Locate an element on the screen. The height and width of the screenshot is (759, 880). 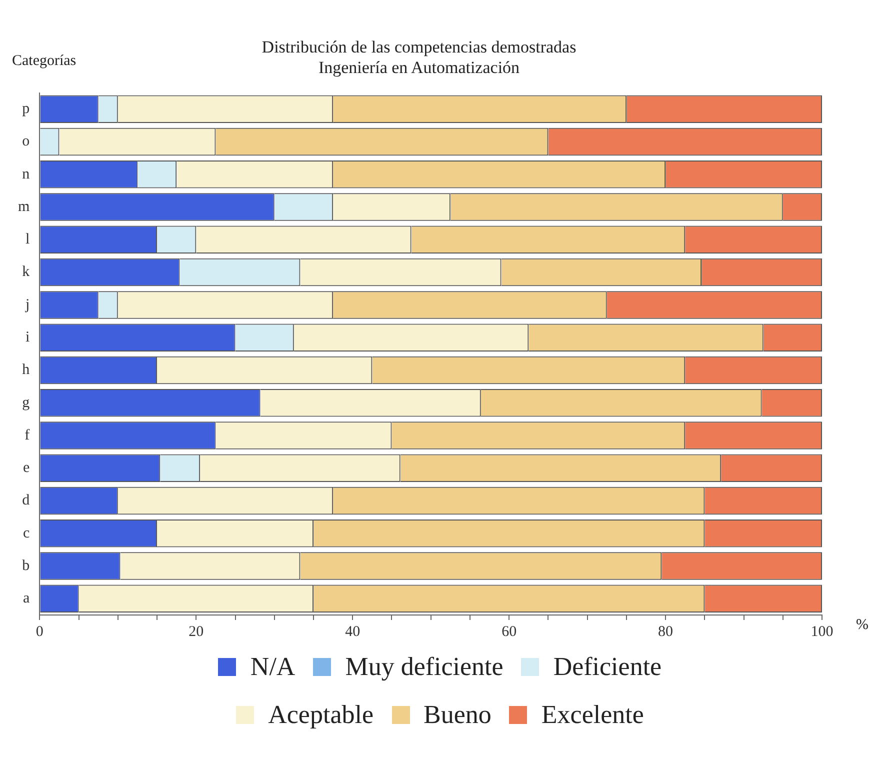
y-tick-label: n is located at coordinates (26, 174).